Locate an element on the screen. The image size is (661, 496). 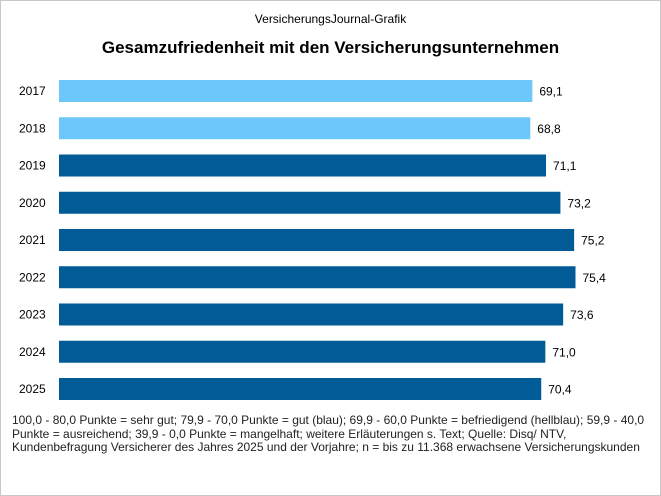
value-label-2023: 73,6 is located at coordinates (582, 315).